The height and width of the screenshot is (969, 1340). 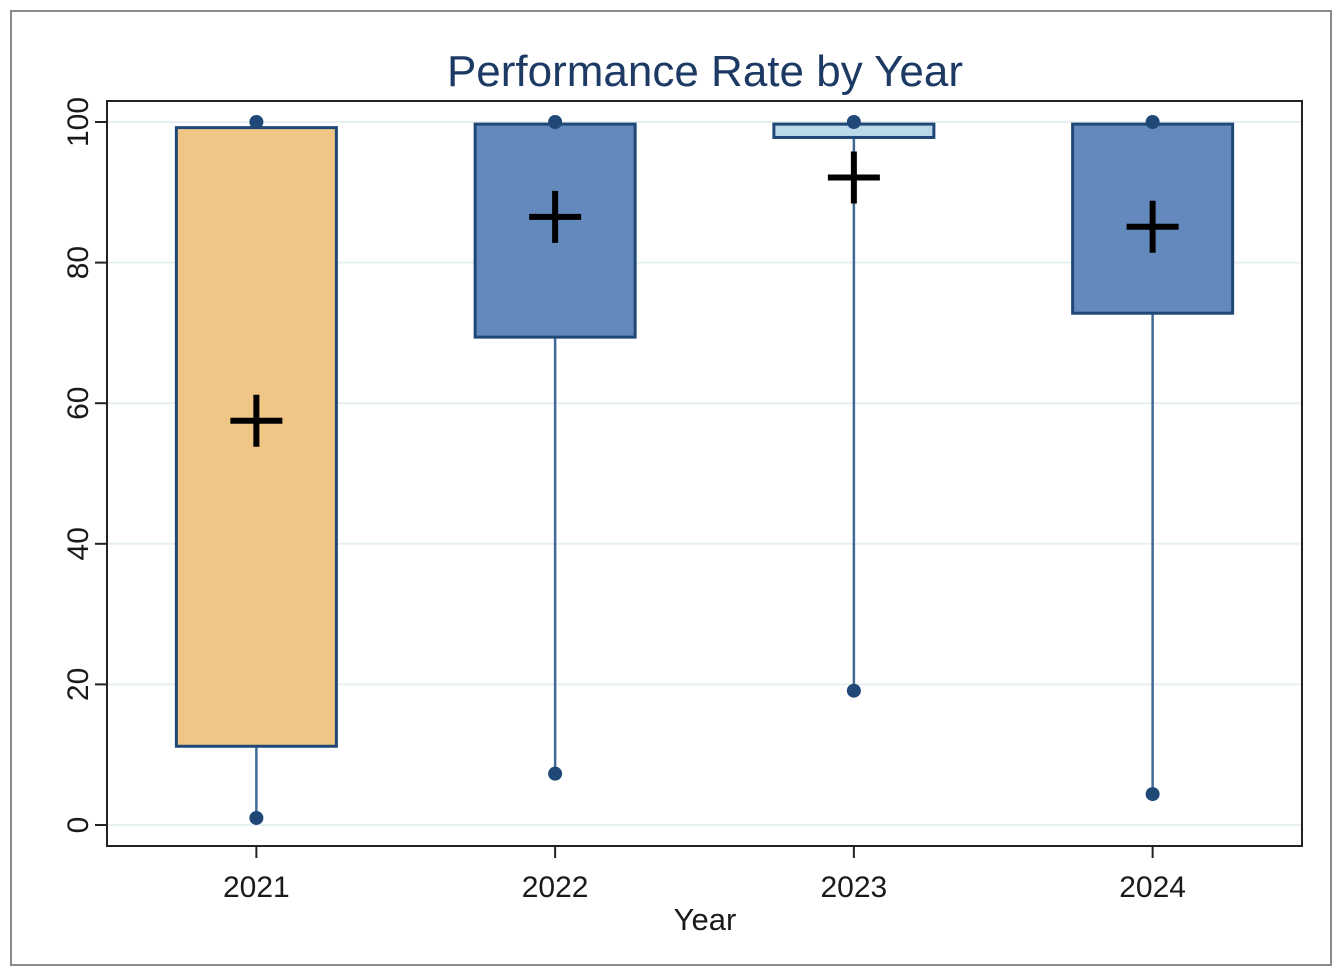 What do you see at coordinates (78, 543) in the screenshot?
I see `y-tick-label: 40` at bounding box center [78, 543].